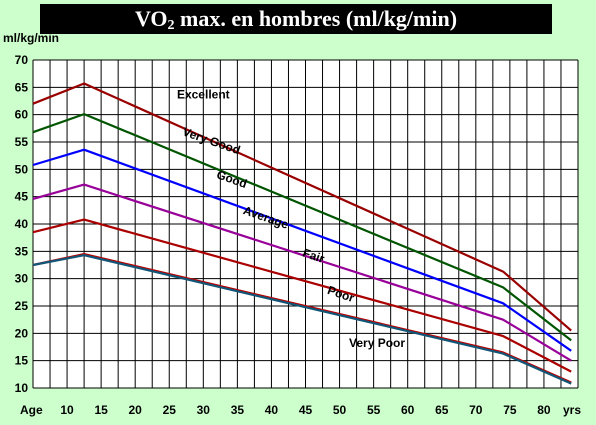 This screenshot has width=596, height=425. I want to click on x-tick-label: 35, so click(238, 410).